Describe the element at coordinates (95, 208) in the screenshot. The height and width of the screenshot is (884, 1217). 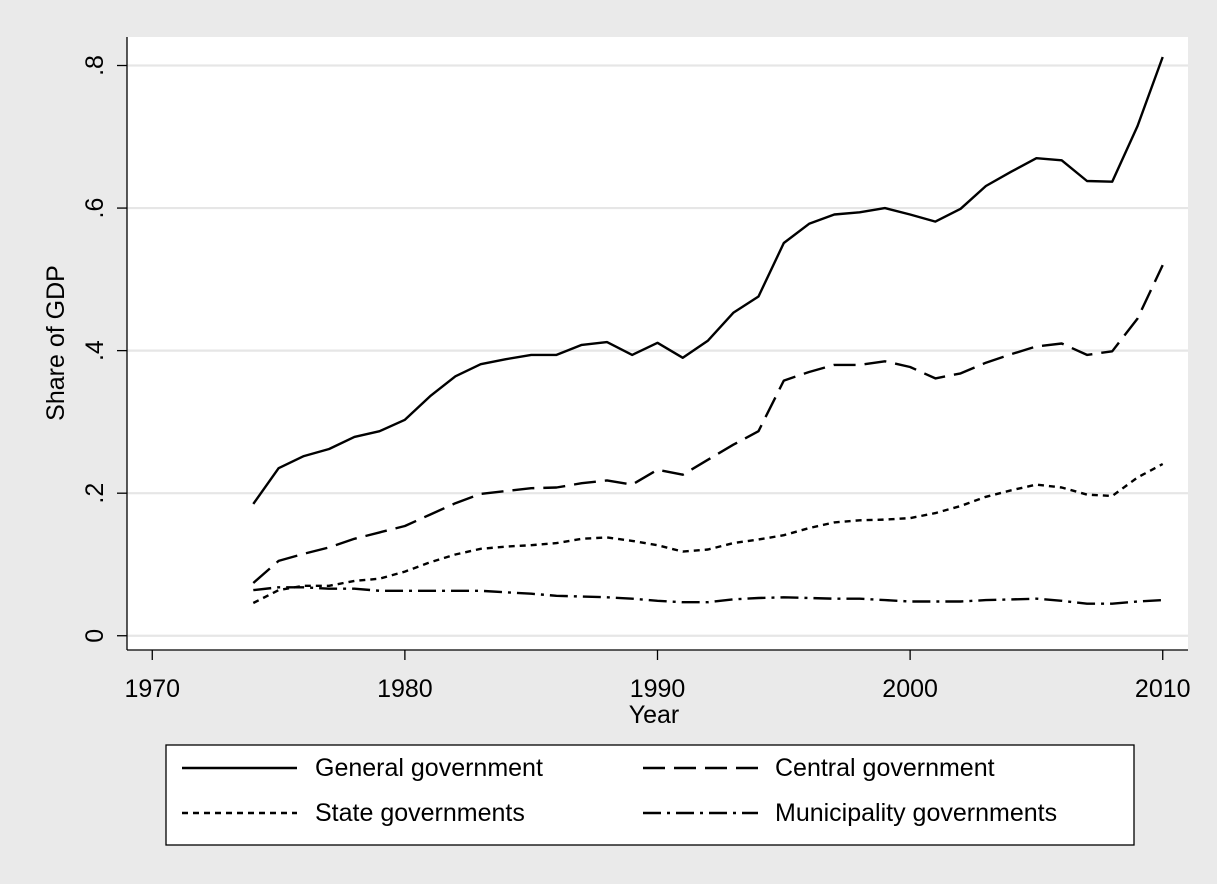
I see `y-tick-label: .6` at that location.